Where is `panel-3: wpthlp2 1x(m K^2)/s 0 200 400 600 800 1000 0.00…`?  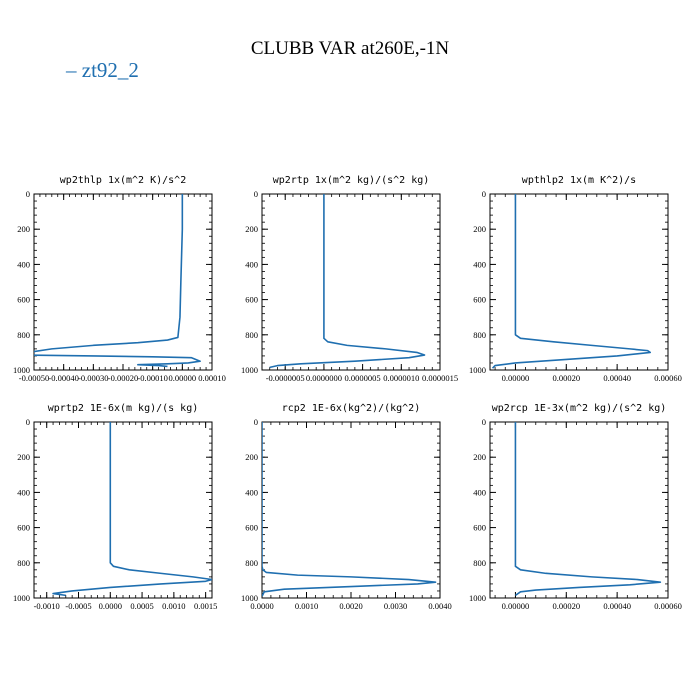
panel-3: wpthlp2 1x(m K^2)/s 0 200 400 600 800 1000 0.00… is located at coordinates (575, 279).